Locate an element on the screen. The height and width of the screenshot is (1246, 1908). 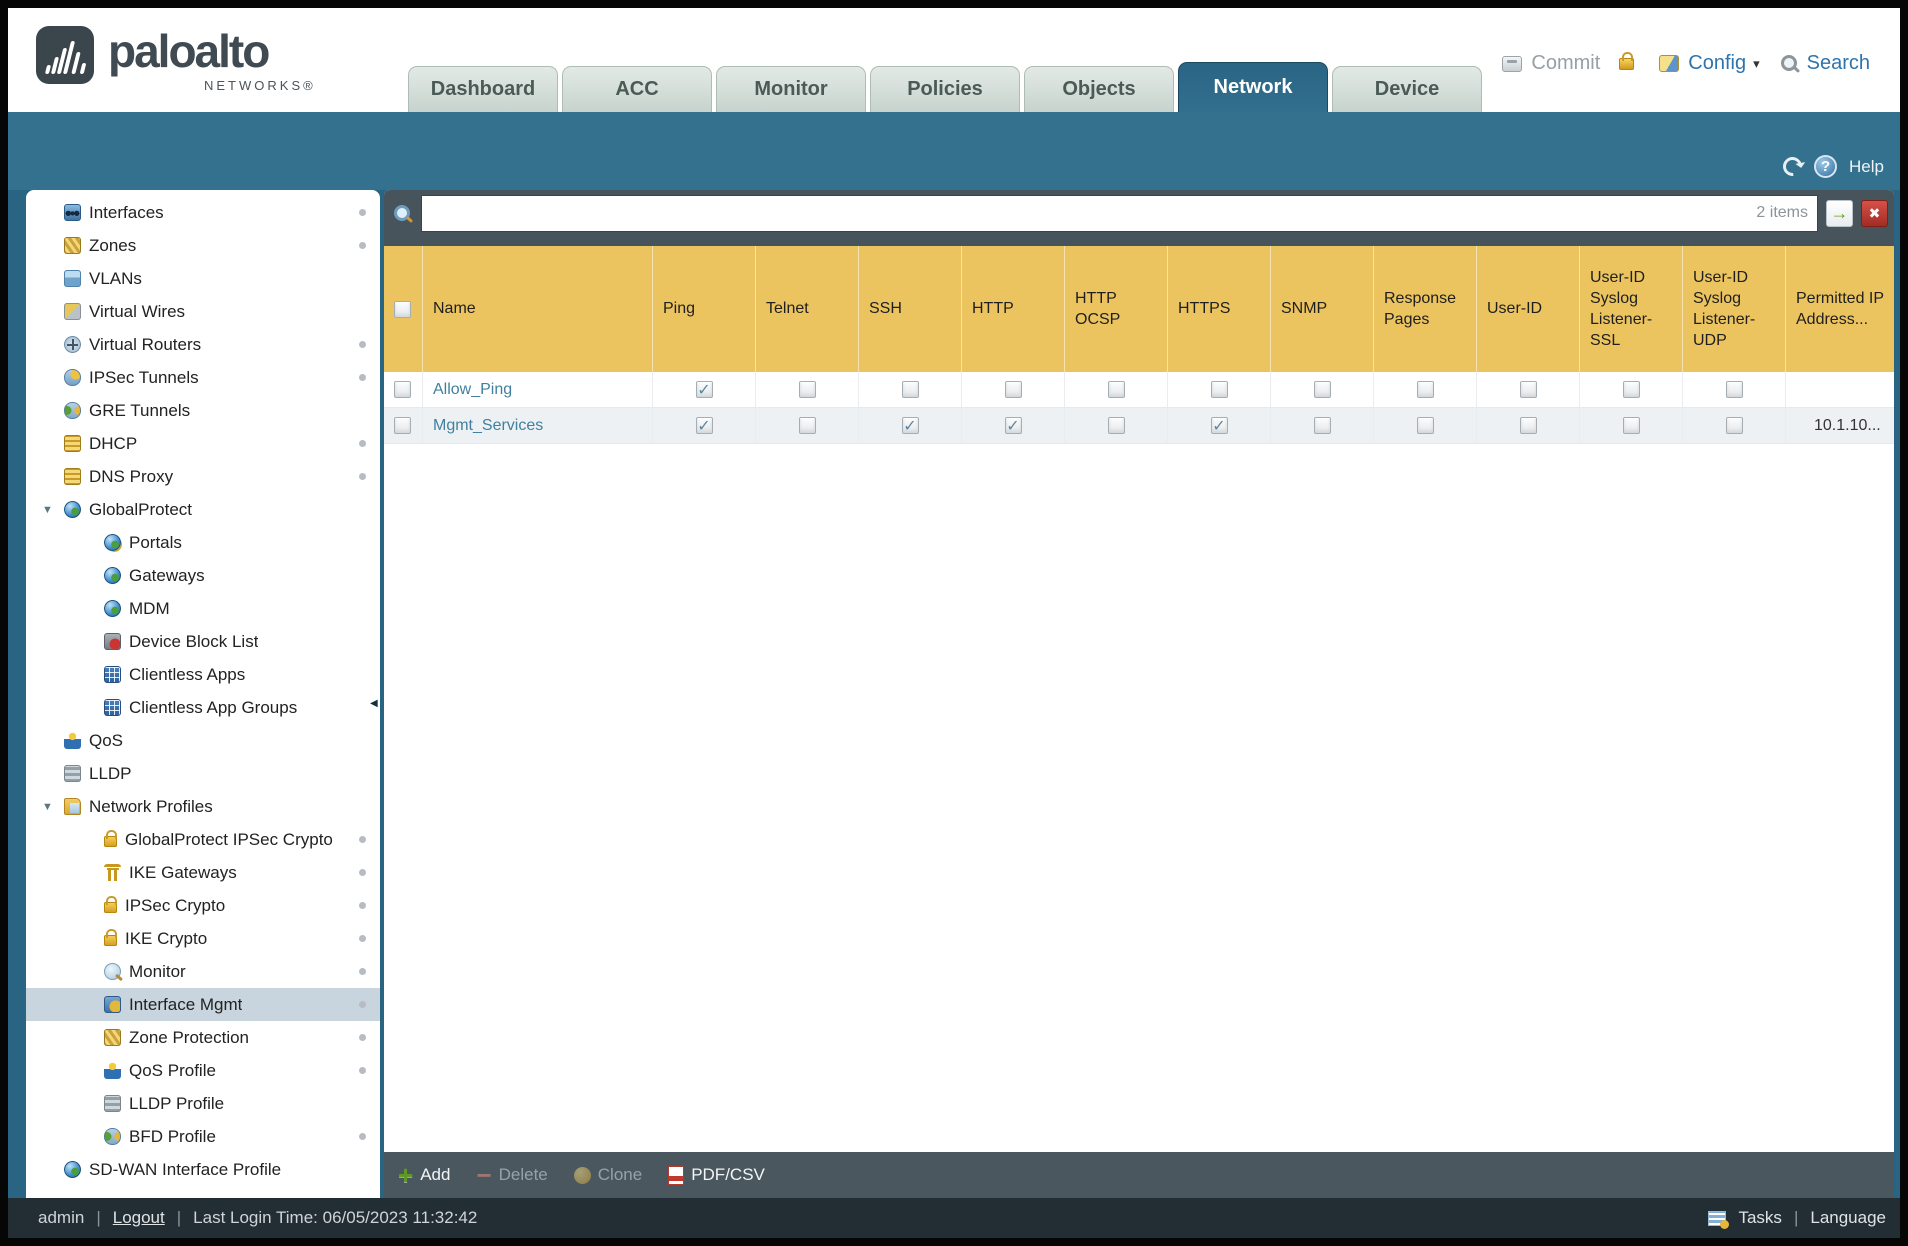
column-header-uid_ssl: User-ID Syslog Listener-SSL is located at coordinates (1630, 309).